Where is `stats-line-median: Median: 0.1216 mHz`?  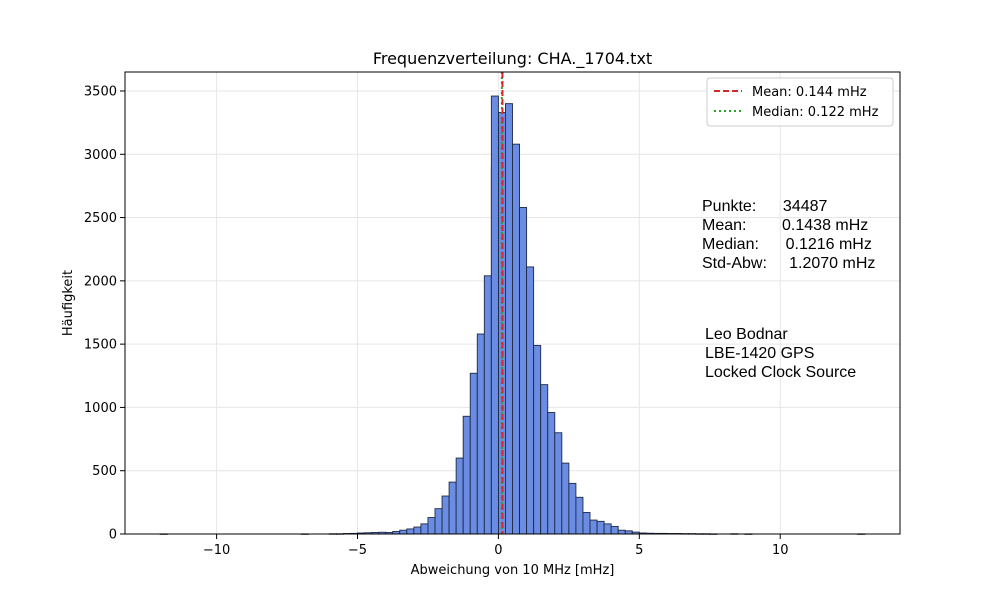
stats-line-median: Median: 0.1216 mHz is located at coordinates (787, 244).